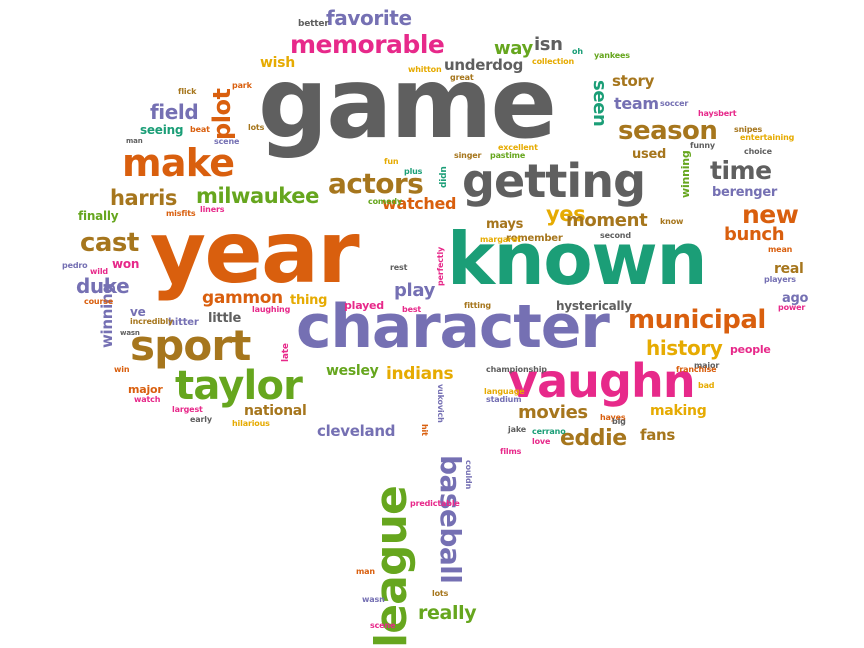  Describe the element at coordinates (181, 213) in the screenshot. I see `word-comedy: misfits` at that location.